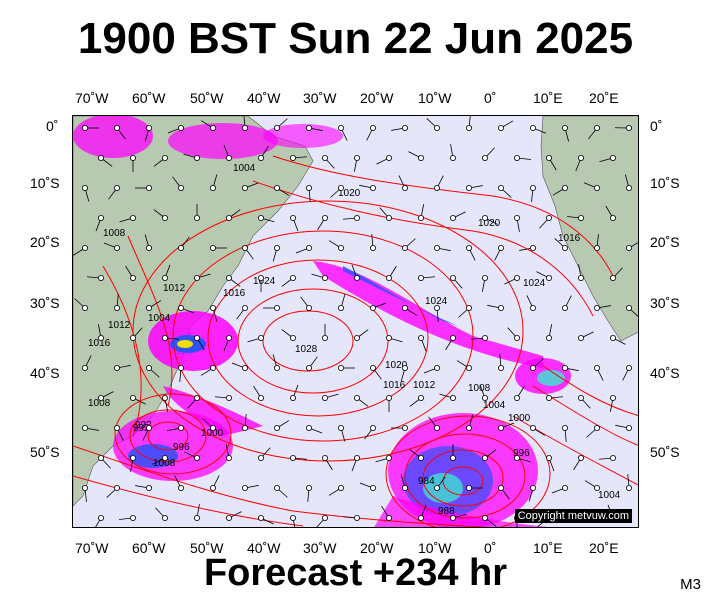 Image resolution: width=711 pixels, height=600 pixels. What do you see at coordinates (45, 242) in the screenshot?
I see `lat-label: 20˚S` at bounding box center [45, 242].